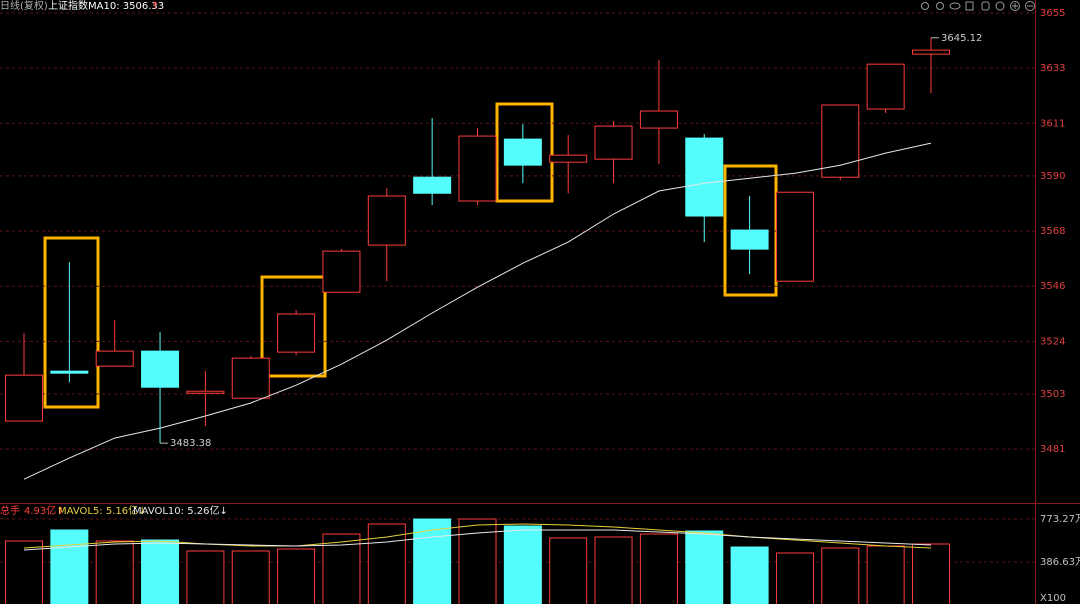  What do you see at coordinates (1052, 231) in the screenshot?
I see `y-tick-label: 3568` at bounding box center [1052, 231].